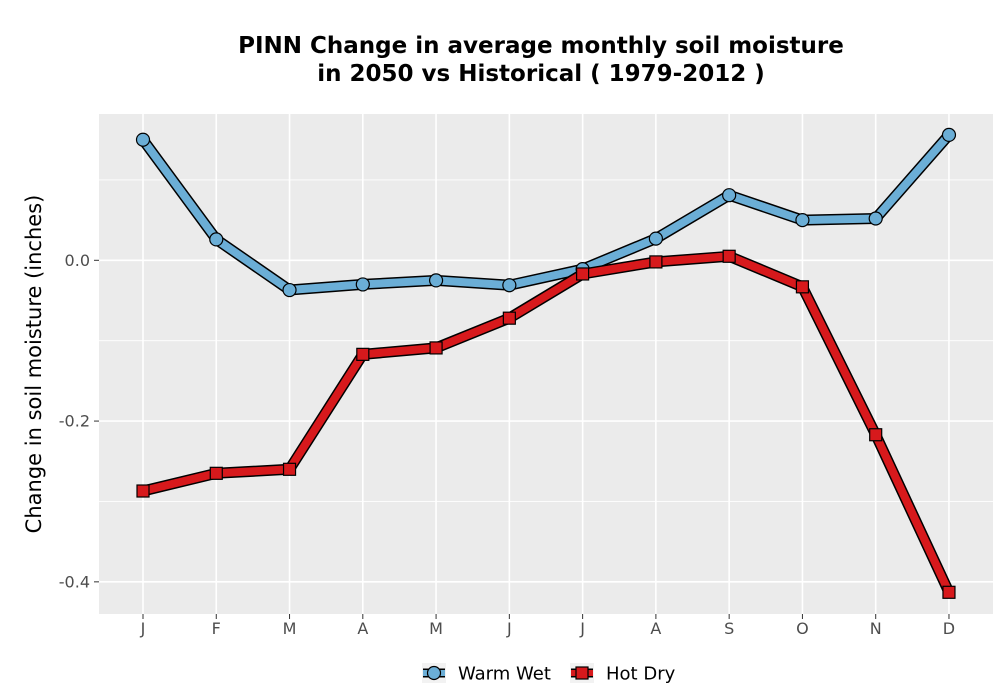  Describe the element at coordinates (729, 628) in the screenshot. I see `x-tick-label: S` at that location.